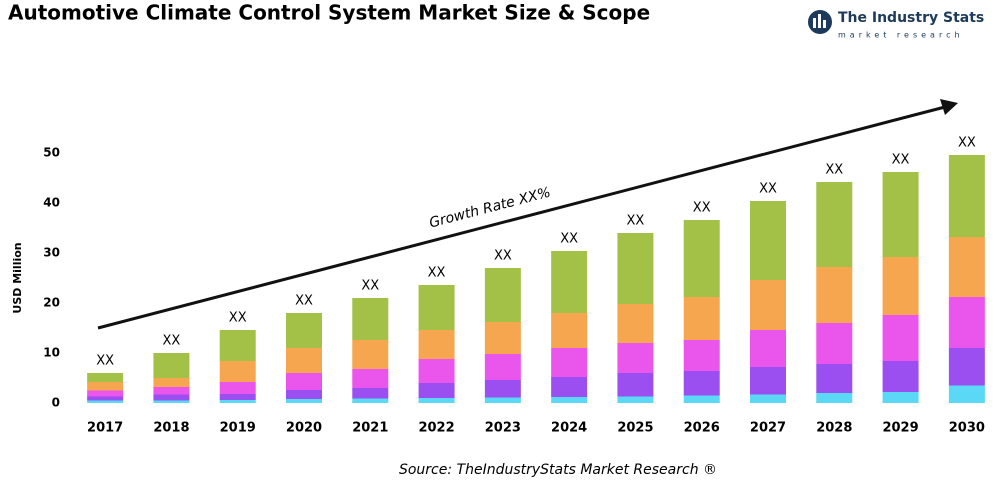  What do you see at coordinates (834, 428) in the screenshot?
I see `x-tick-label: 2028` at bounding box center [834, 428].